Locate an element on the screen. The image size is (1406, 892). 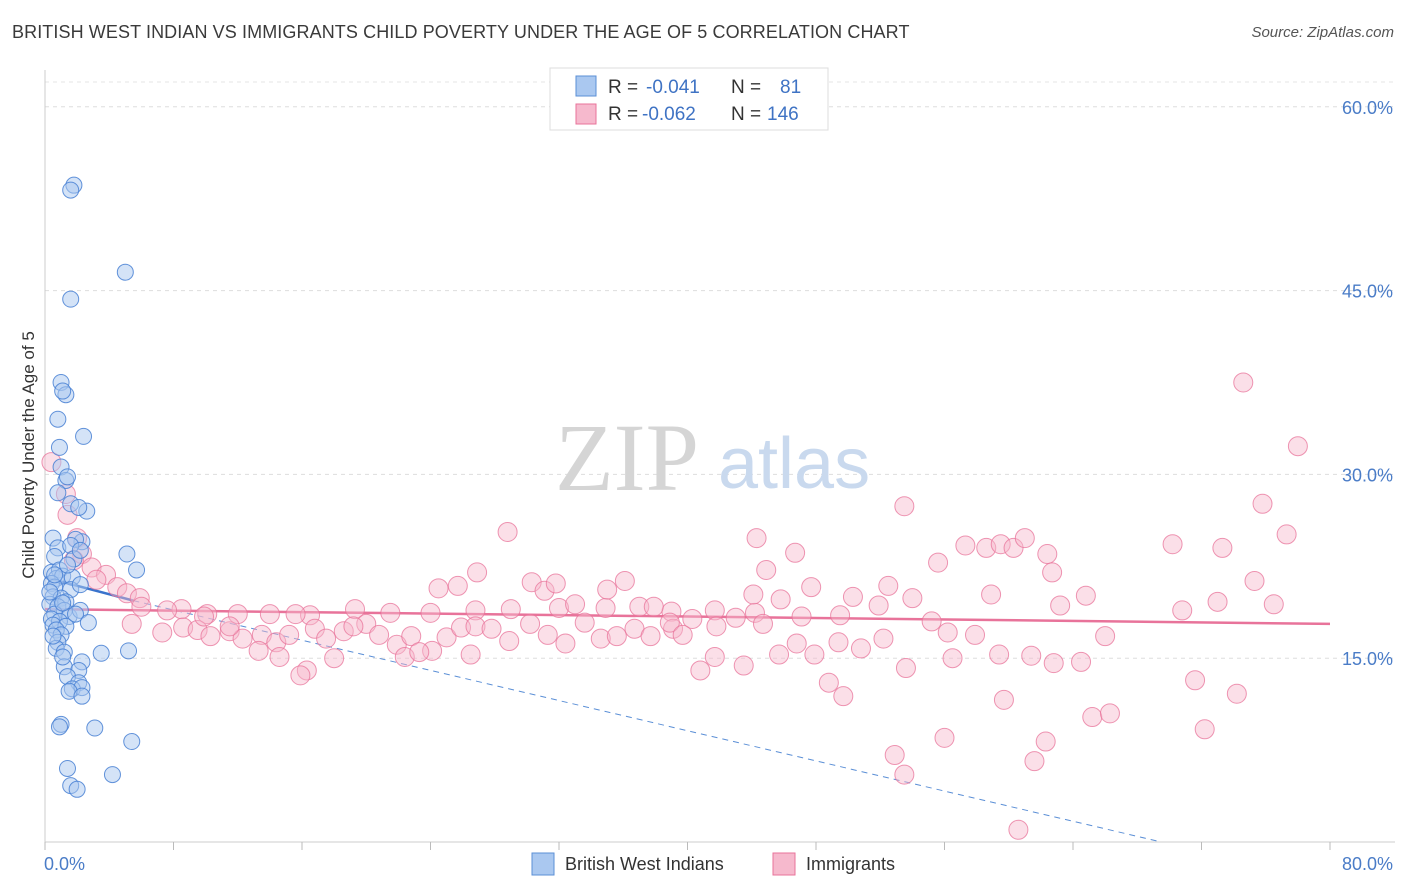
series-legend: British West Indians Immigrants is located at coordinates (713, 864).